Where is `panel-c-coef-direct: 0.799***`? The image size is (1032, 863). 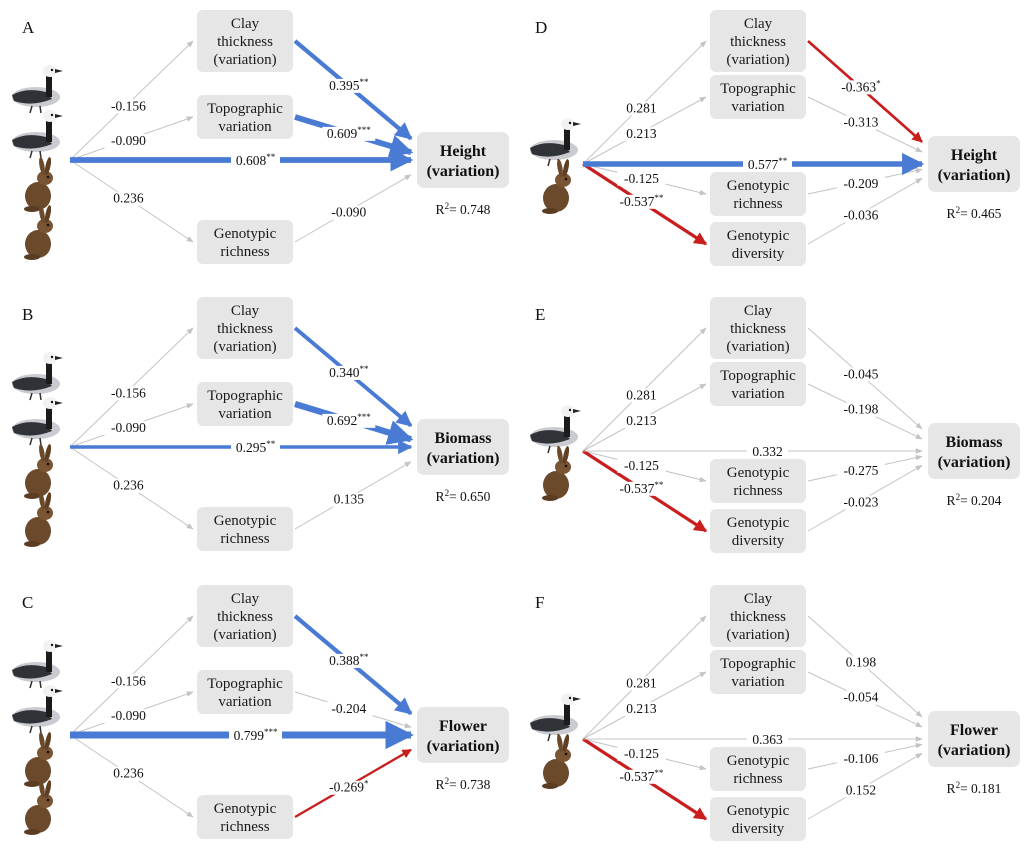
panel-c-coef-direct: 0.799*** is located at coordinates (256, 735).